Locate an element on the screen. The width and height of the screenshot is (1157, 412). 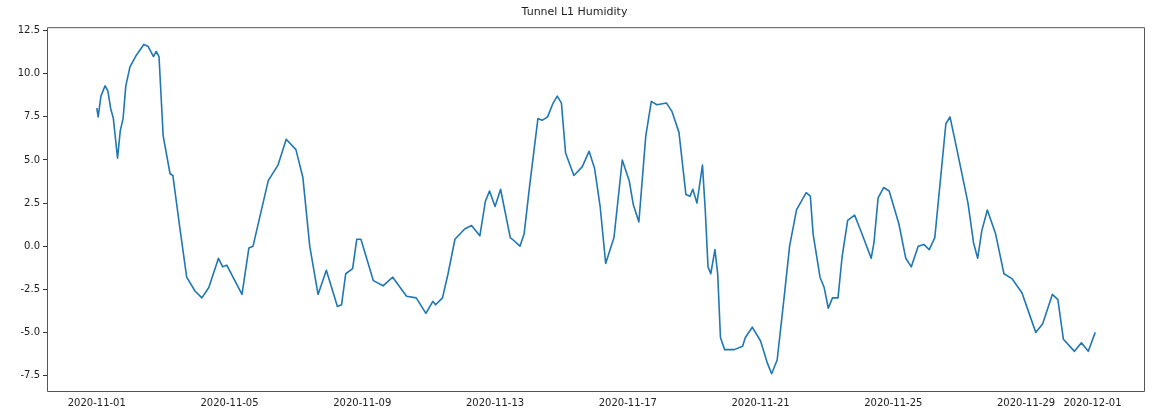
x-tick-label: 2020-11-25 is located at coordinates (893, 402).